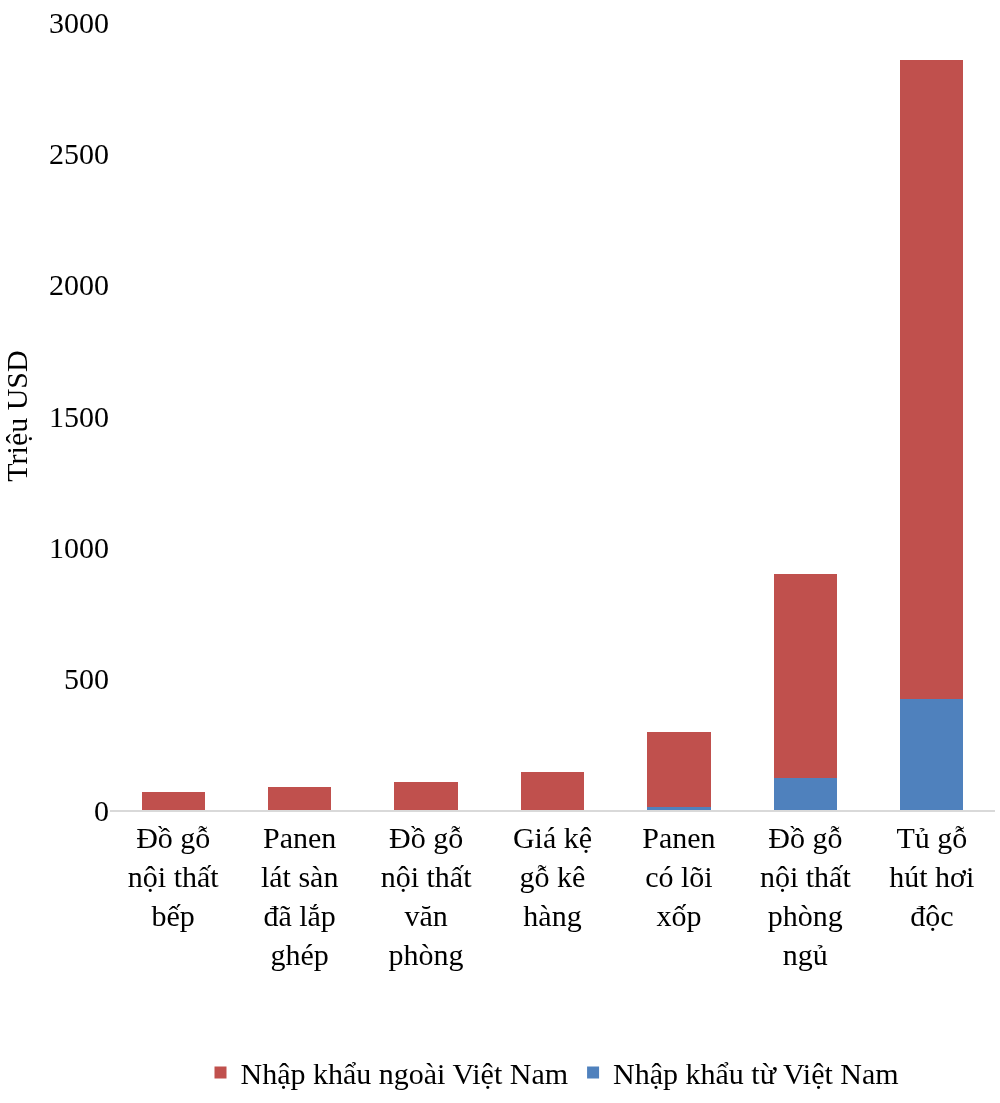  Describe the element at coordinates (679, 876) in the screenshot. I see `x-tick-label: Panen có lõi xốp` at that location.